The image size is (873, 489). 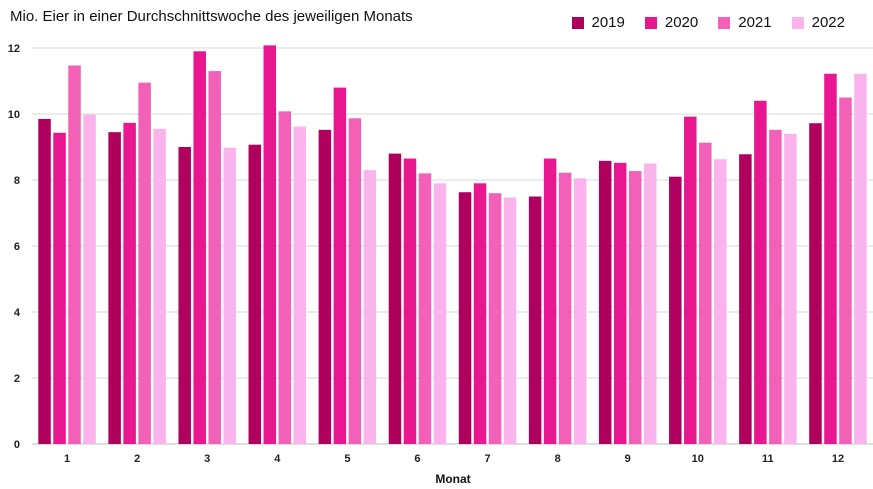 I want to click on legend-label: 2019, so click(x=608, y=22).